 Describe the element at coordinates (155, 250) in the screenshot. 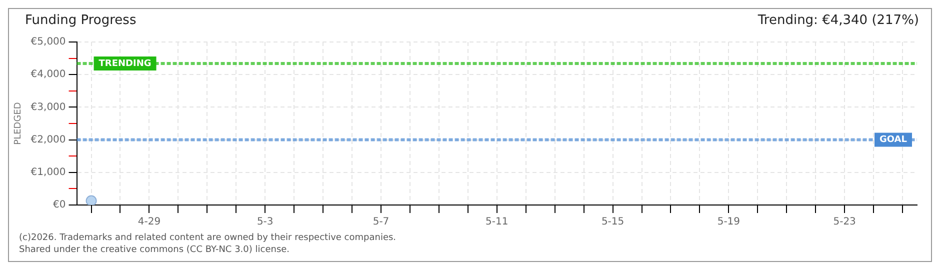

I see `text: Shared under the creative commons (CC BY-NC 3.0) license.` at that location.